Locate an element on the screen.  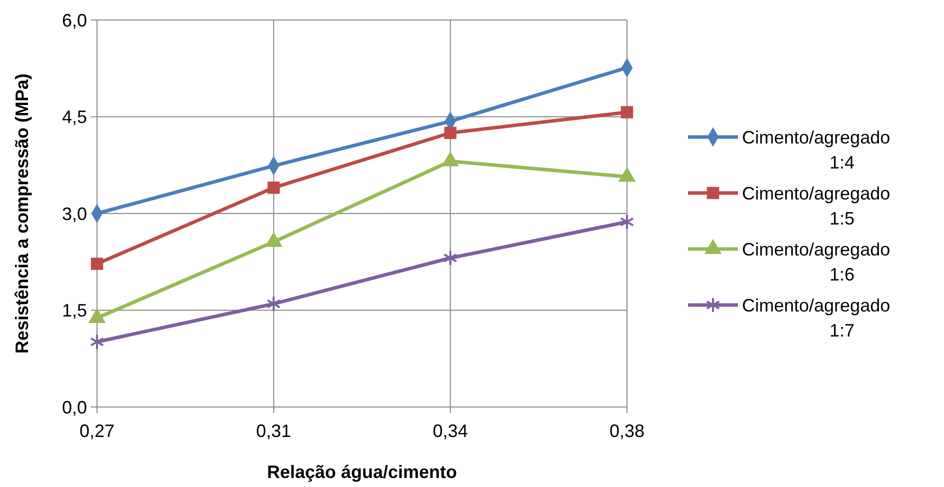
y-axis-title: Resistência a compressão (MPa) is located at coordinates (22, 213).